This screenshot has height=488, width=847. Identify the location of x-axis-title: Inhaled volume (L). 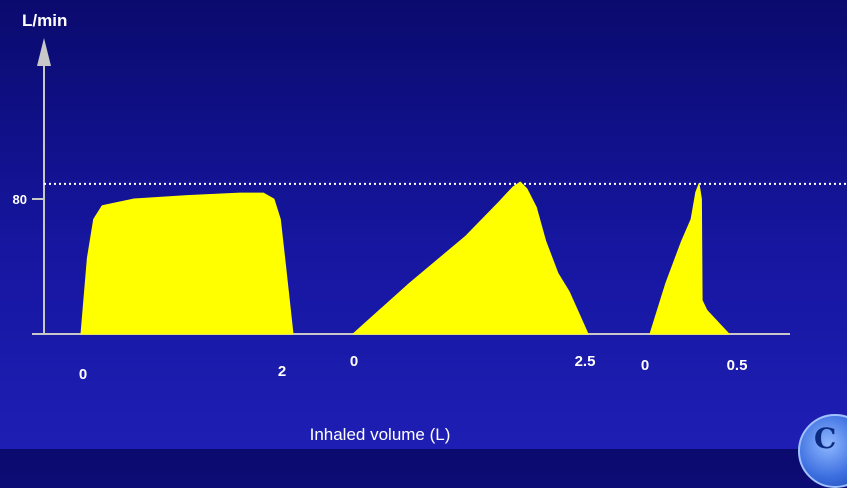
(380, 434).